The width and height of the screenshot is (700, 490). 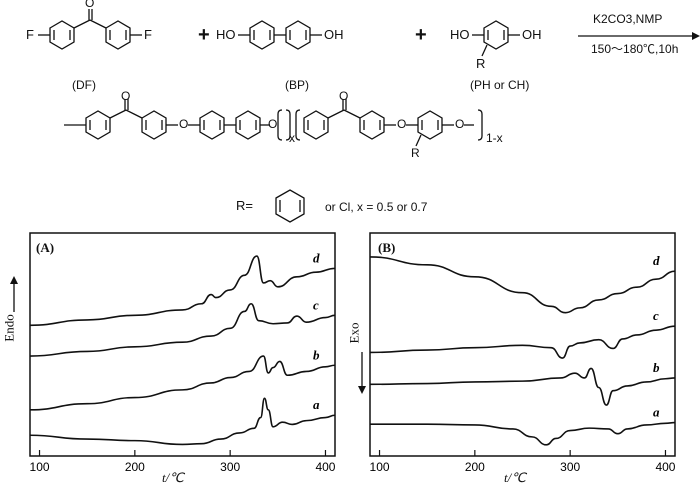 What do you see at coordinates (292, 138) in the screenshot?
I see `poly-subscript-x: x` at bounding box center [292, 138].